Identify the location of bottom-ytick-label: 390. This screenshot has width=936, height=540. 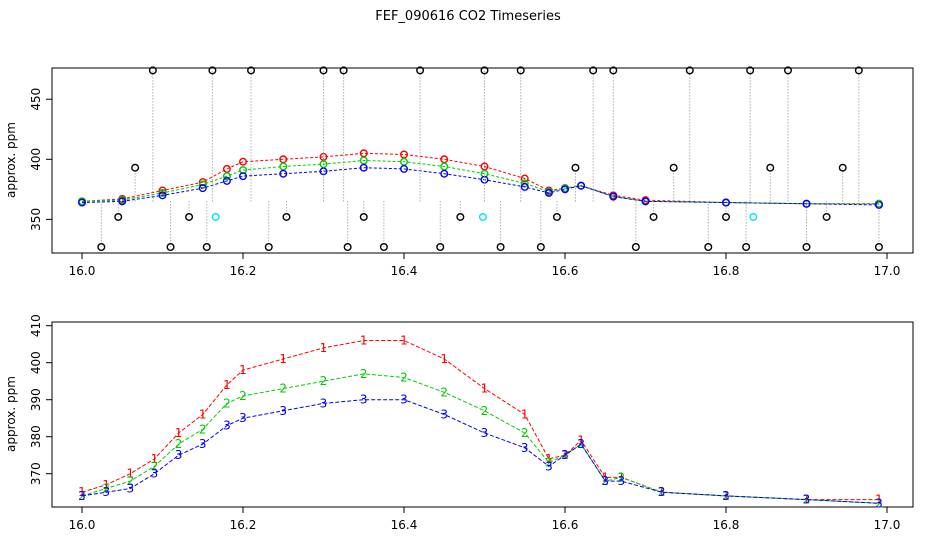
(36, 399).